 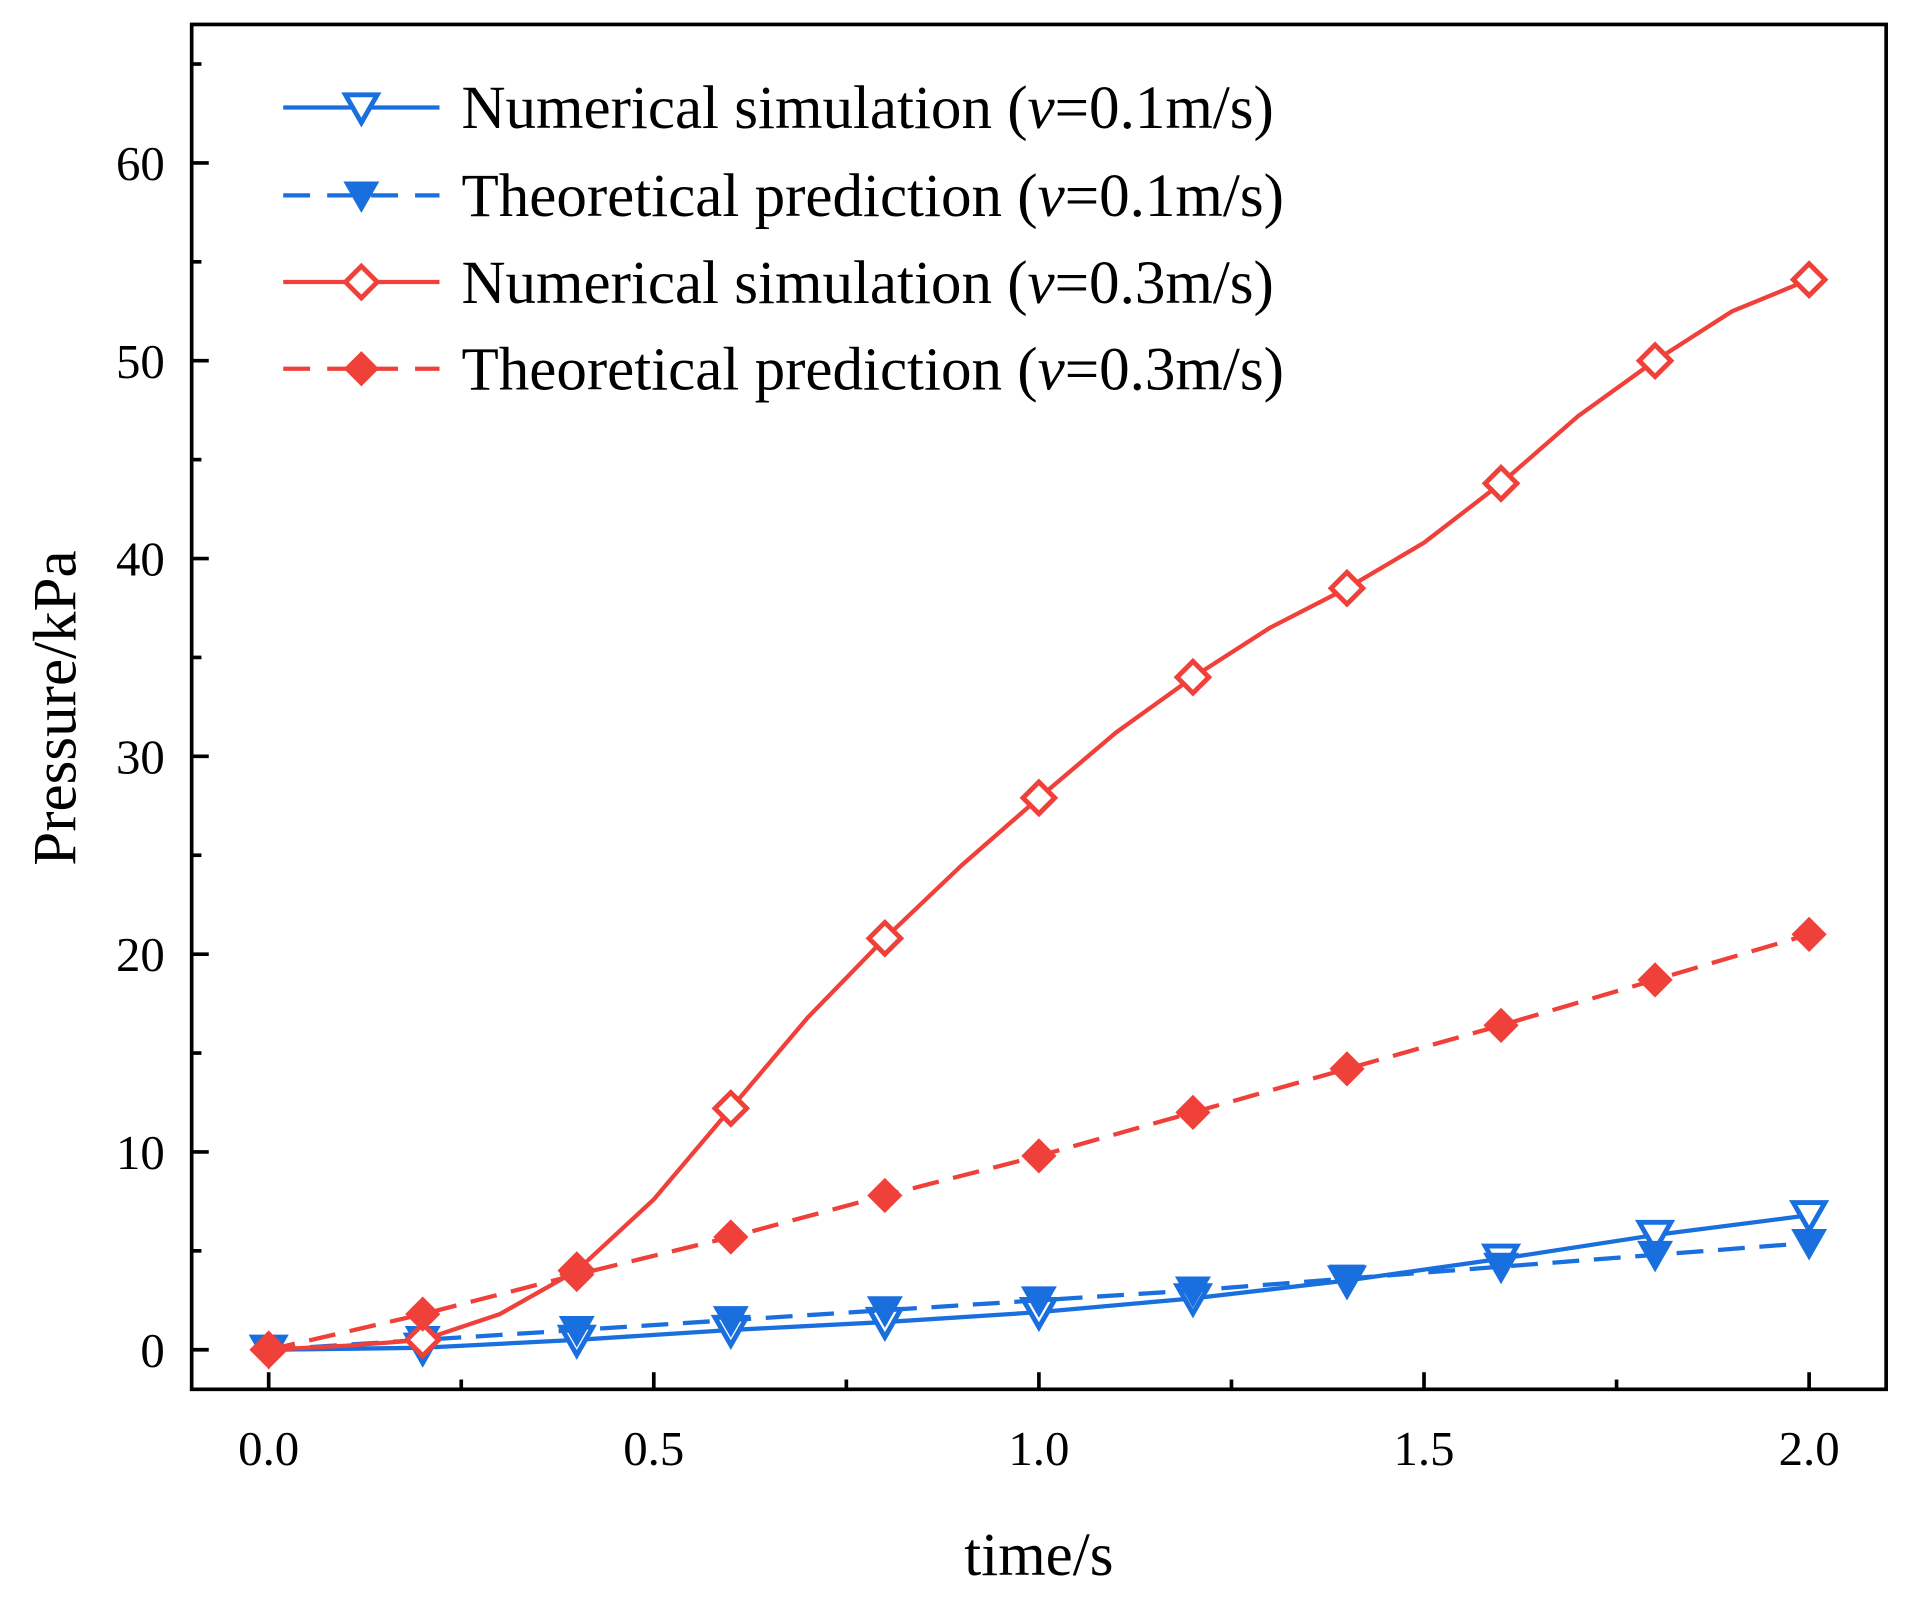 What do you see at coordinates (1038, 1448) in the screenshot?
I see `x-tick-label: 1.0` at bounding box center [1038, 1448].